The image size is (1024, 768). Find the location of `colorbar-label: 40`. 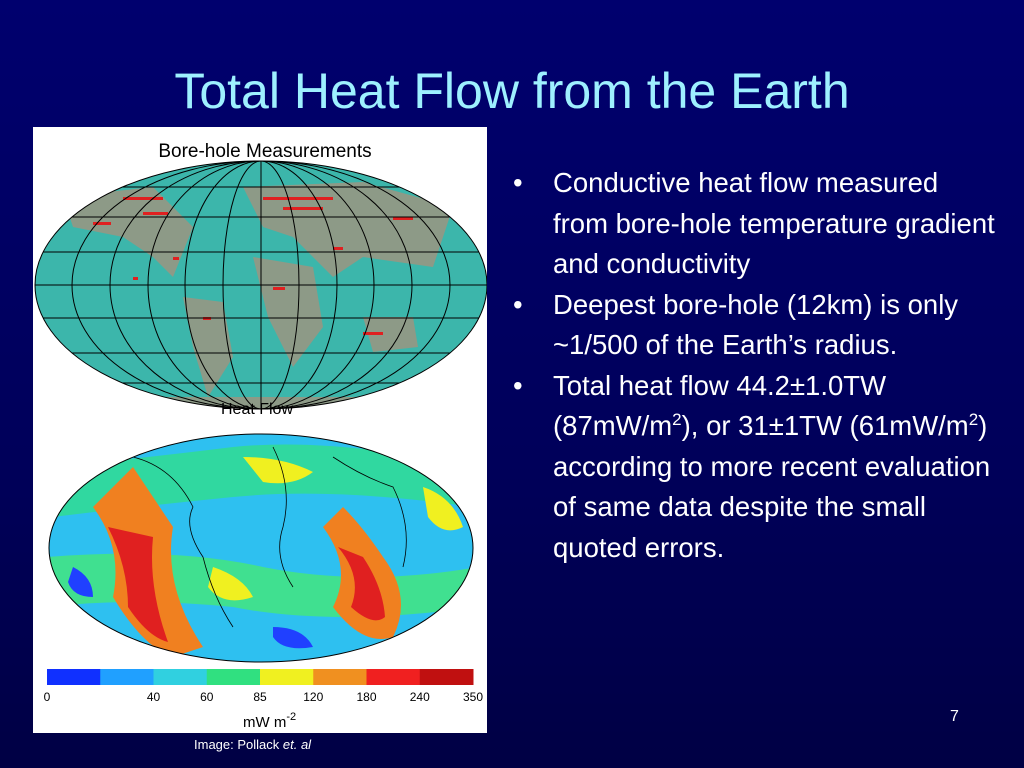

colorbar-label: 40 is located at coordinates (154, 697).